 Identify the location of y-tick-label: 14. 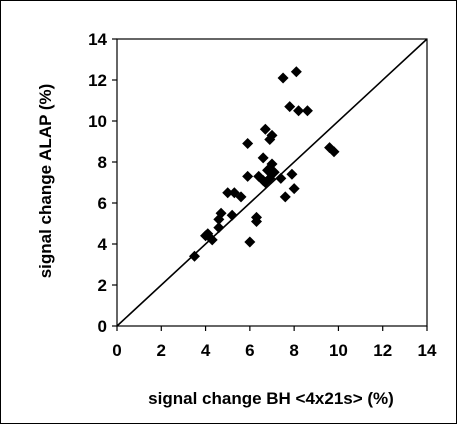
(97, 39).